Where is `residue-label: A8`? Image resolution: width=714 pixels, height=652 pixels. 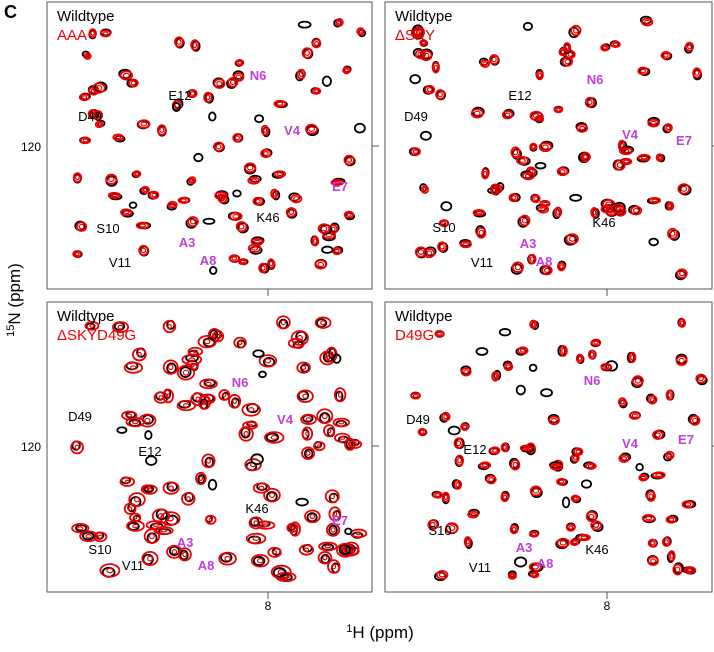 residue-label: A8 is located at coordinates (544, 261).